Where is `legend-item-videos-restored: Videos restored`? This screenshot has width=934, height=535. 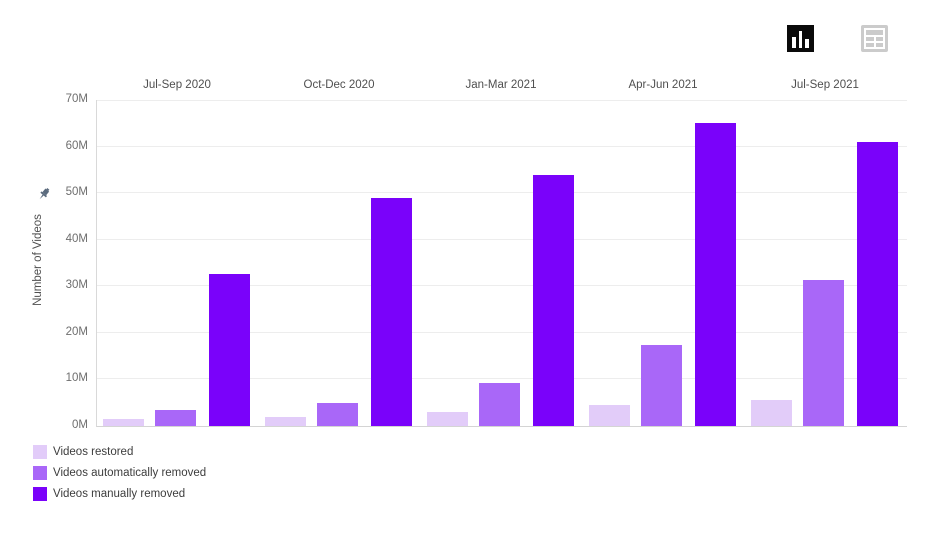 legend-item-videos-restored: Videos restored is located at coordinates (119, 451).